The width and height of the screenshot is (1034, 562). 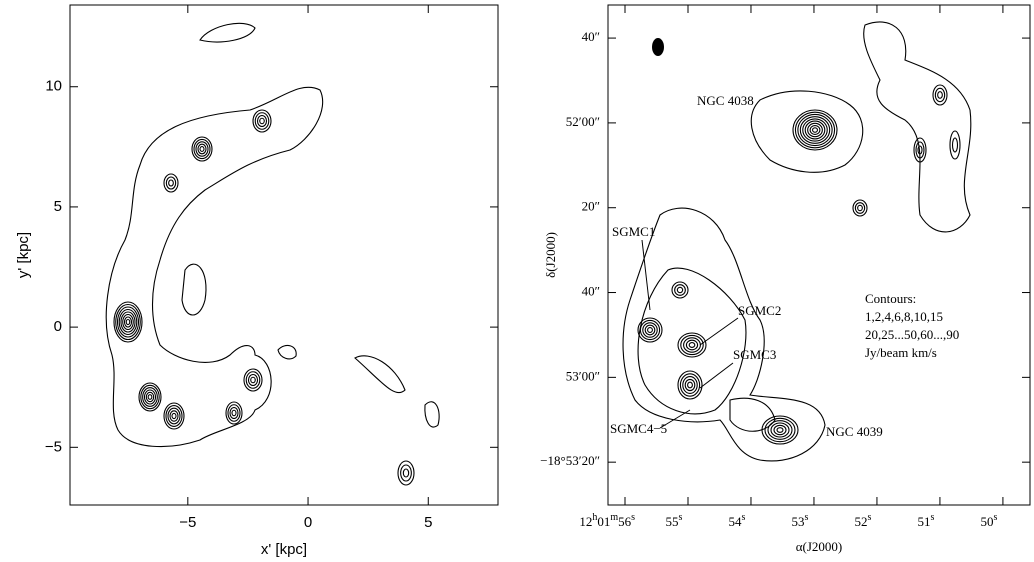 I want to click on annotation: Jy/beam km/s, so click(x=901, y=352).